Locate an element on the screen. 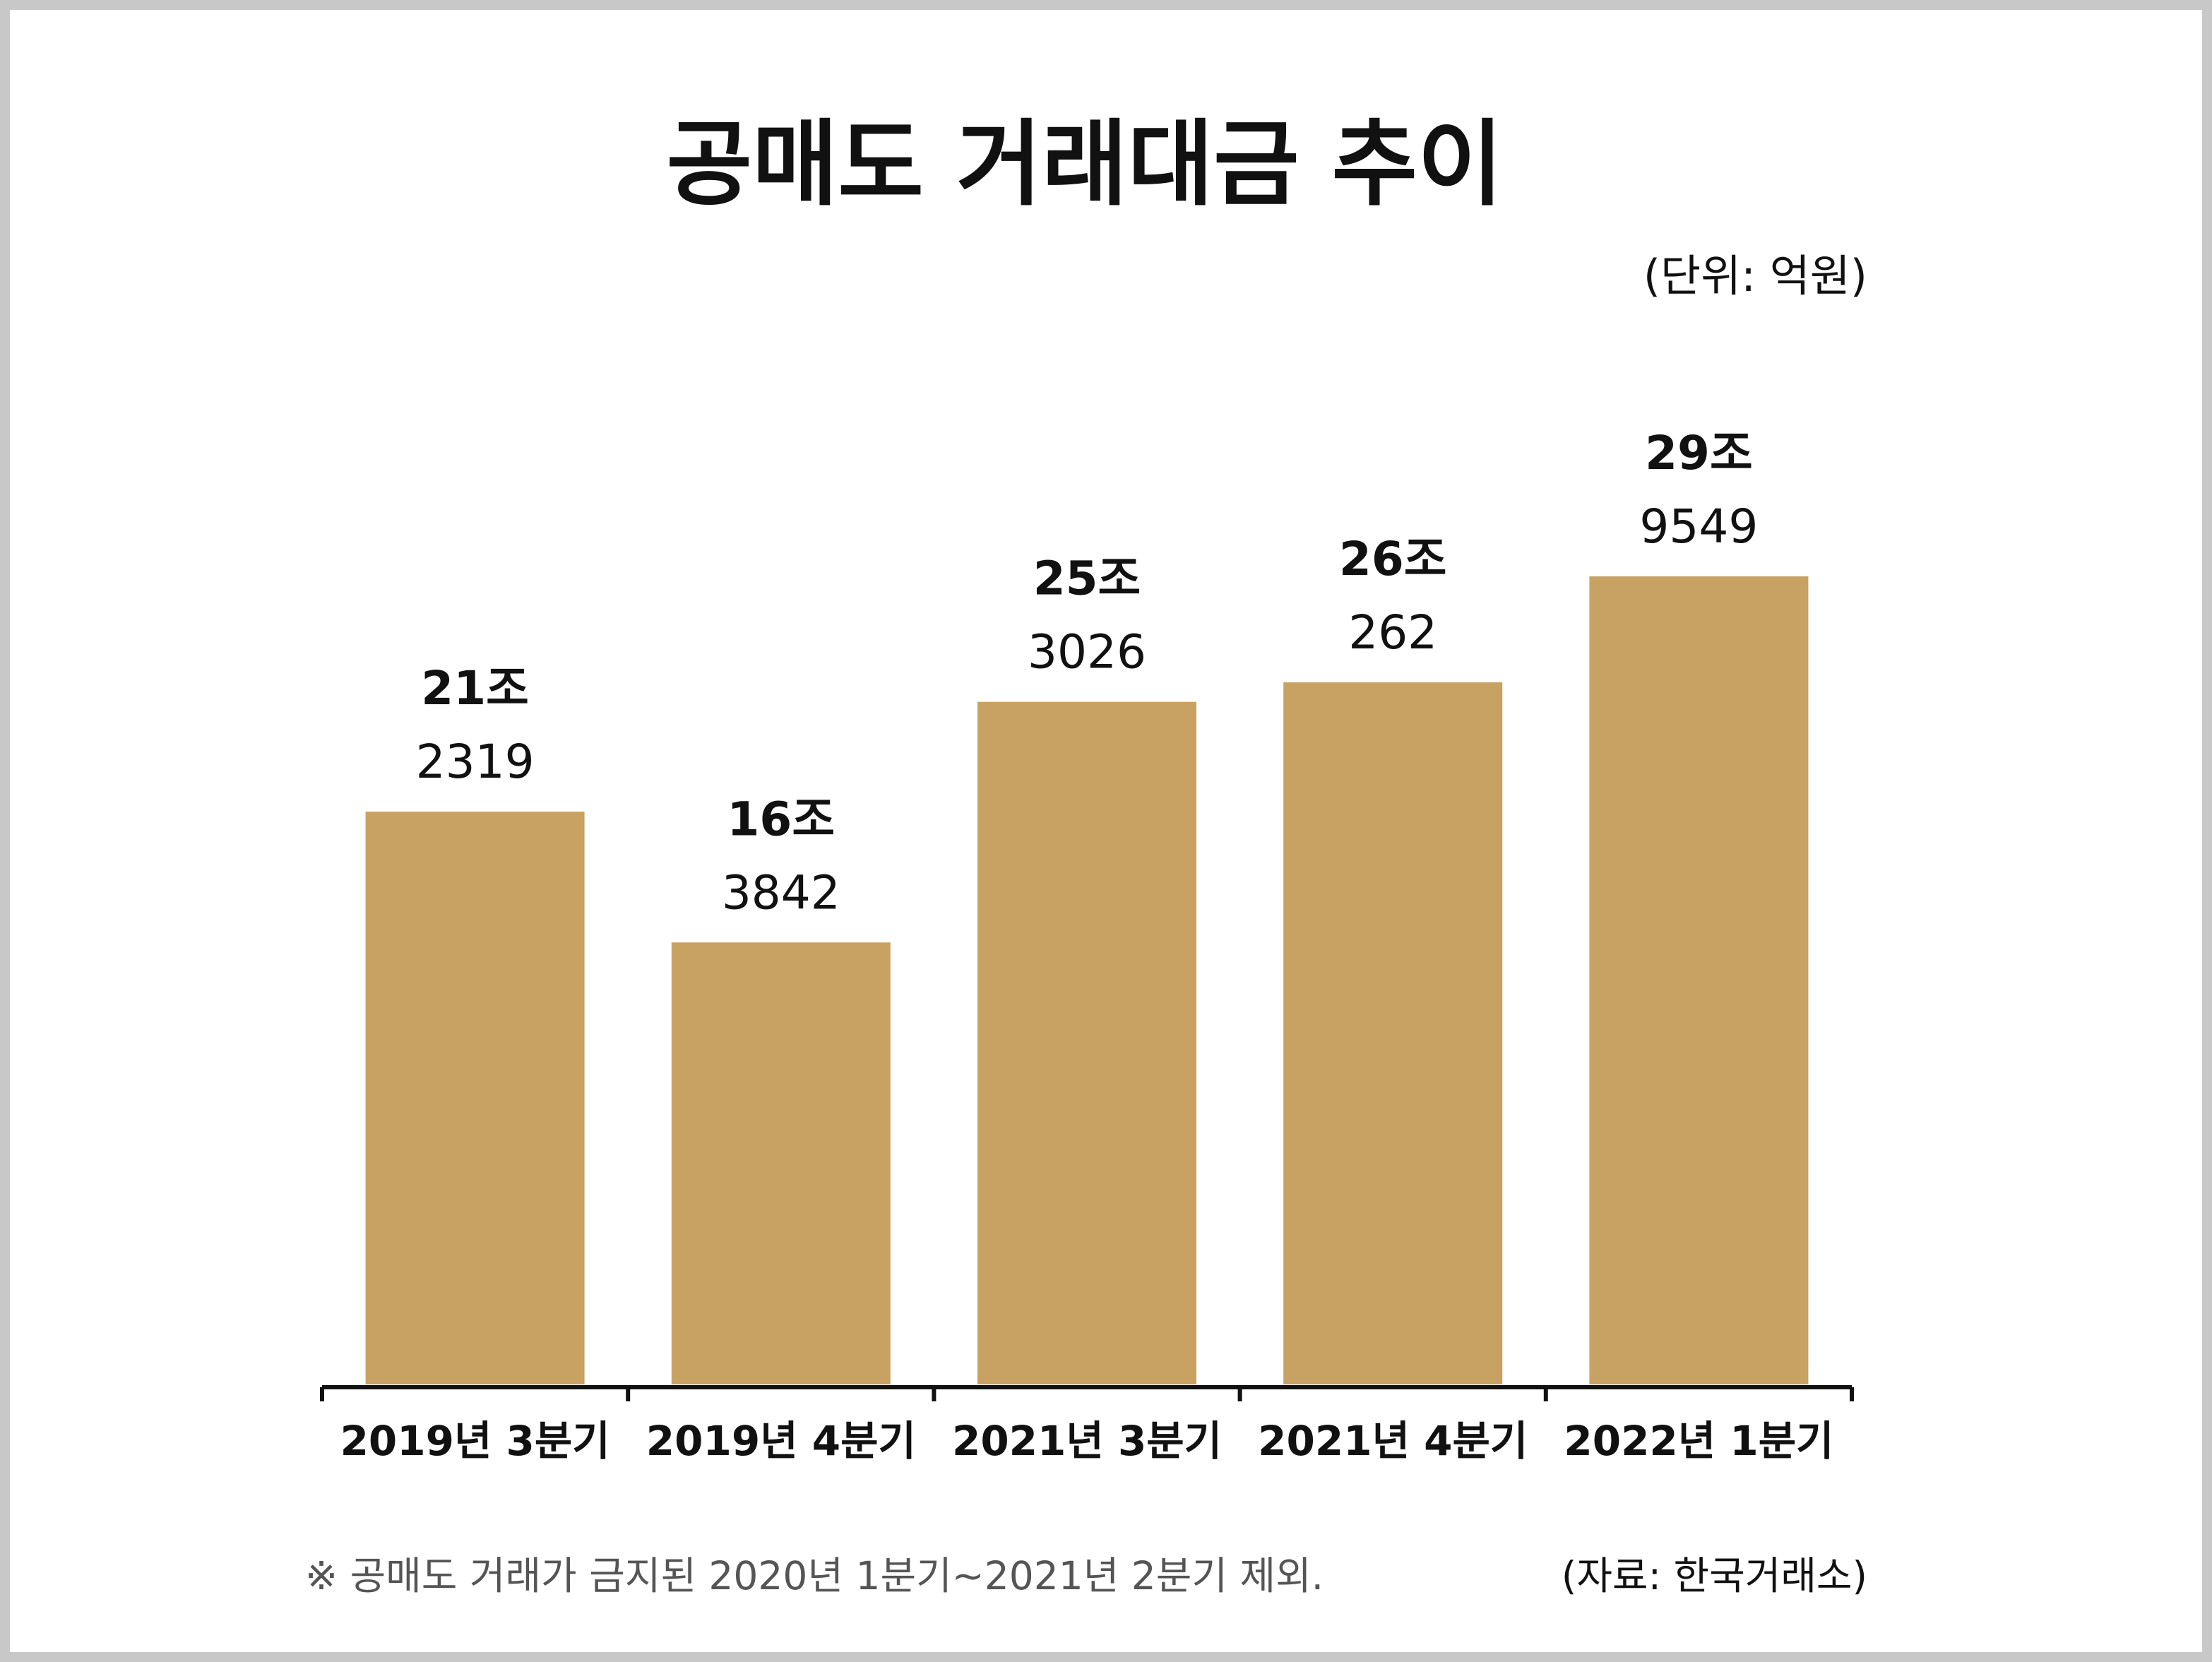  data-label-trillion-1: 21조 is located at coordinates (475, 689).